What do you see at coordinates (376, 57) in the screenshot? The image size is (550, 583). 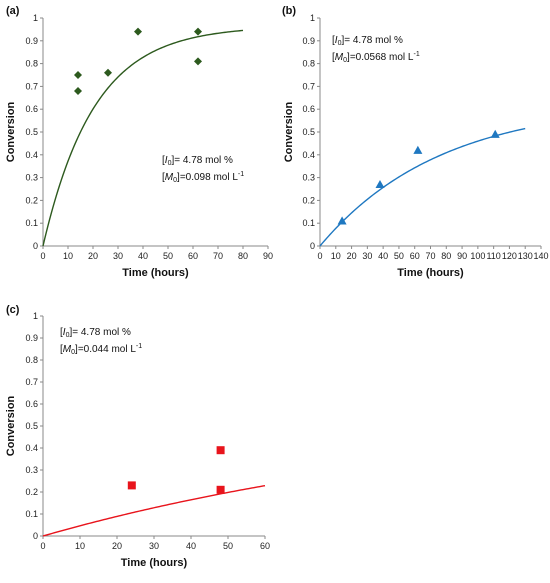 I see `annotation-monomer: [M0]=0.0568 mol L-1` at bounding box center [376, 57].